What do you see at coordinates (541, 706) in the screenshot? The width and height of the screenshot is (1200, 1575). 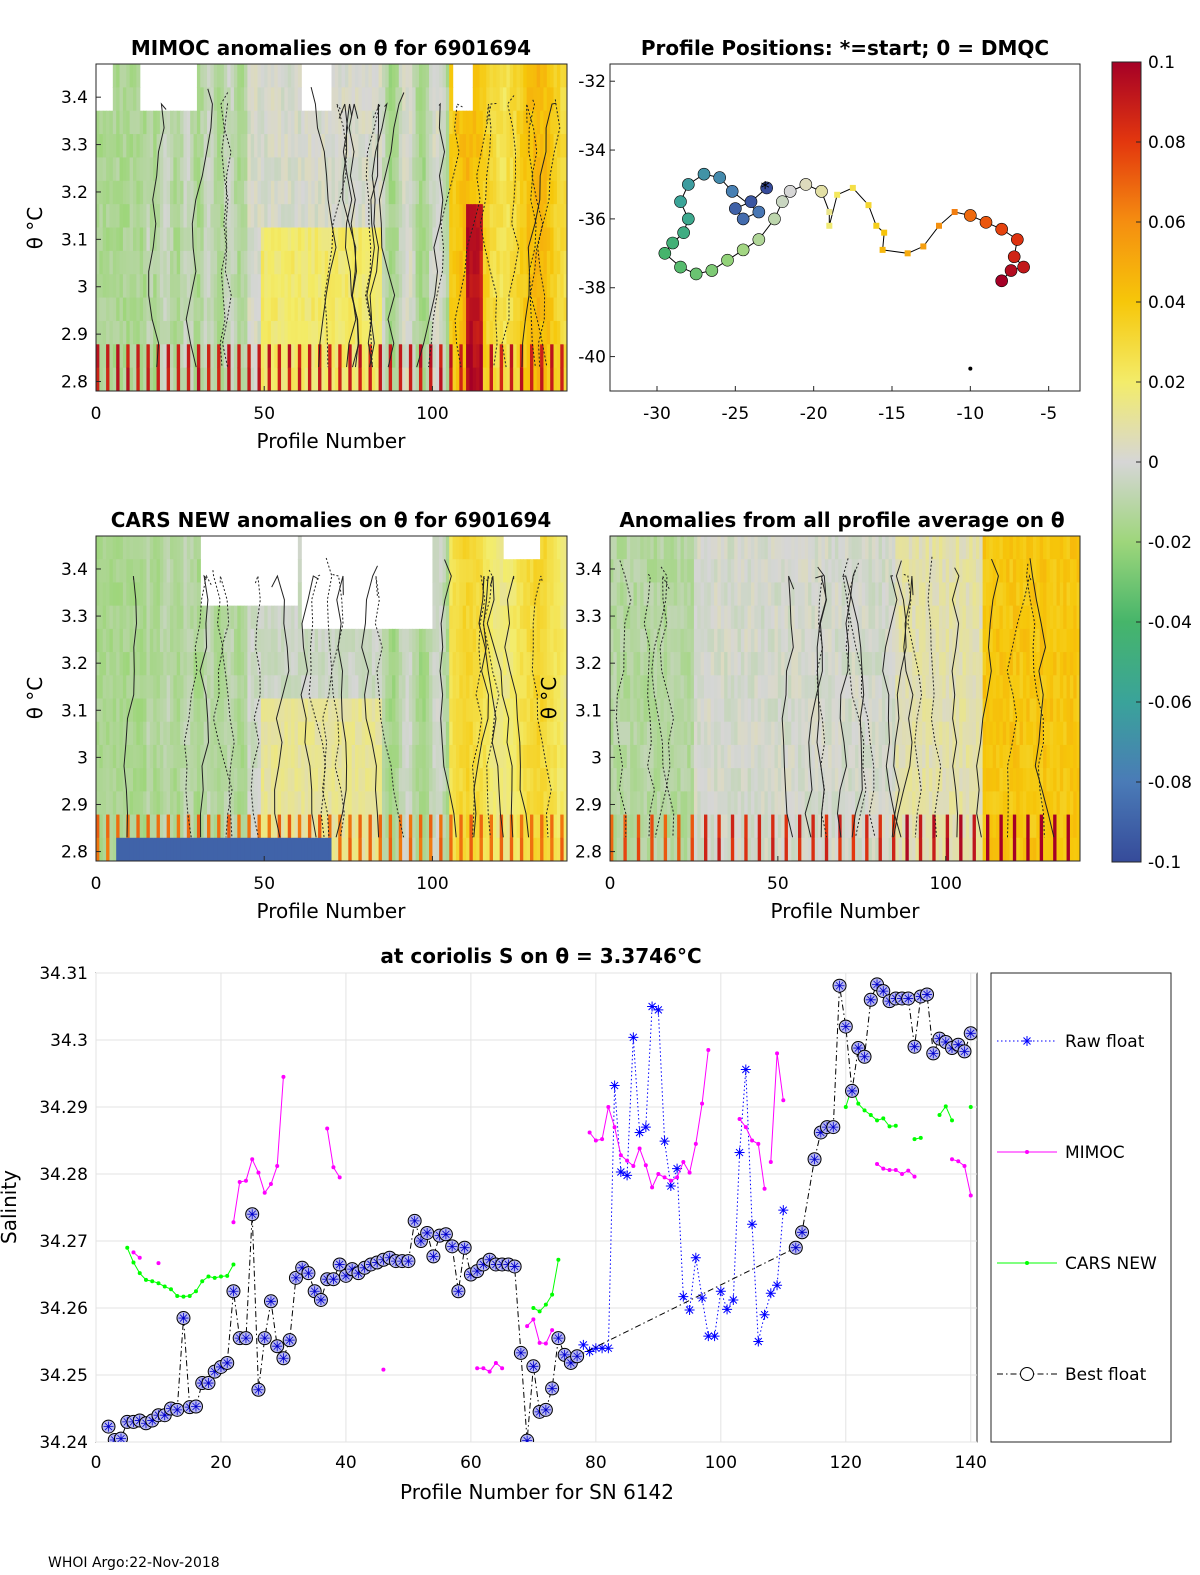 I see `heat3-contour` at bounding box center [541, 706].